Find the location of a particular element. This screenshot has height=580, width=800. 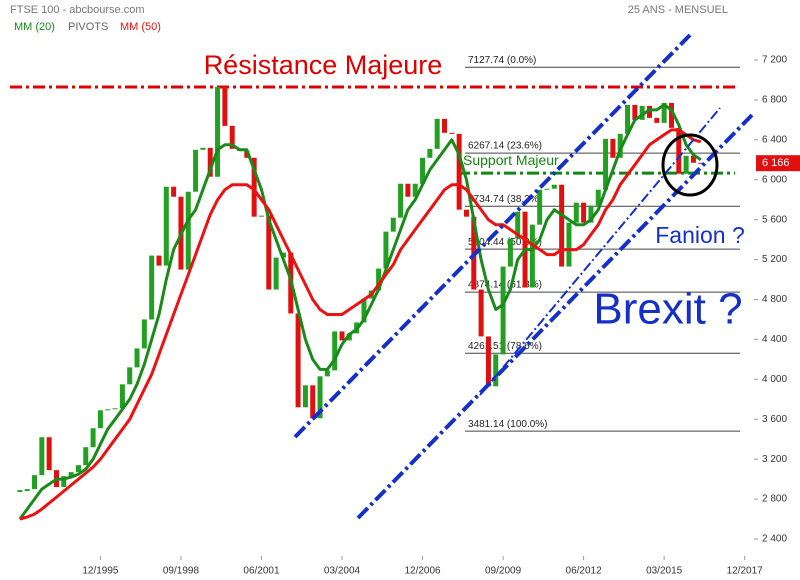

y-tick-label: 3 200 is located at coordinates (774, 459).